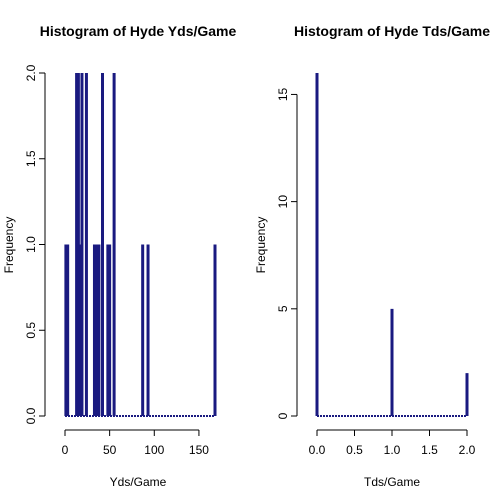 The width and height of the screenshot is (504, 504). What do you see at coordinates (31, 415) in the screenshot?
I see `y-tick-label: 0.0` at bounding box center [31, 415].